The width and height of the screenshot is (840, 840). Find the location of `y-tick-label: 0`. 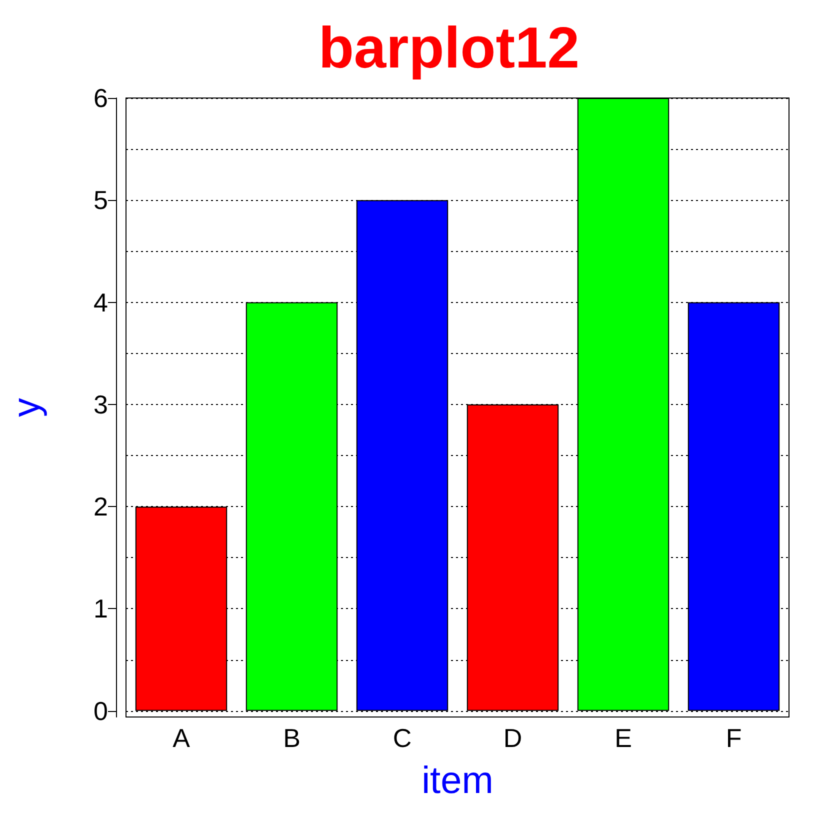

y-tick-label: 0 is located at coordinates (101, 711).